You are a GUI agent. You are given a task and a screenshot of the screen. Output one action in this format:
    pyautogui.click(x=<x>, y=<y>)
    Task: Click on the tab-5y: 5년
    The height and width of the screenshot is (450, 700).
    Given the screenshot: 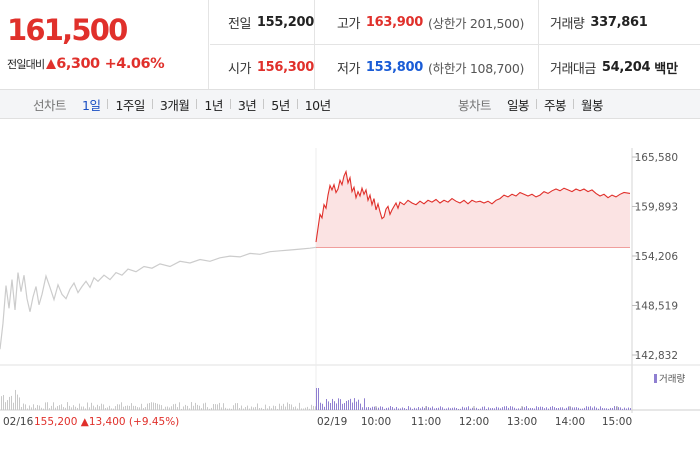 What is the action you would take?
    pyautogui.click(x=280, y=105)
    